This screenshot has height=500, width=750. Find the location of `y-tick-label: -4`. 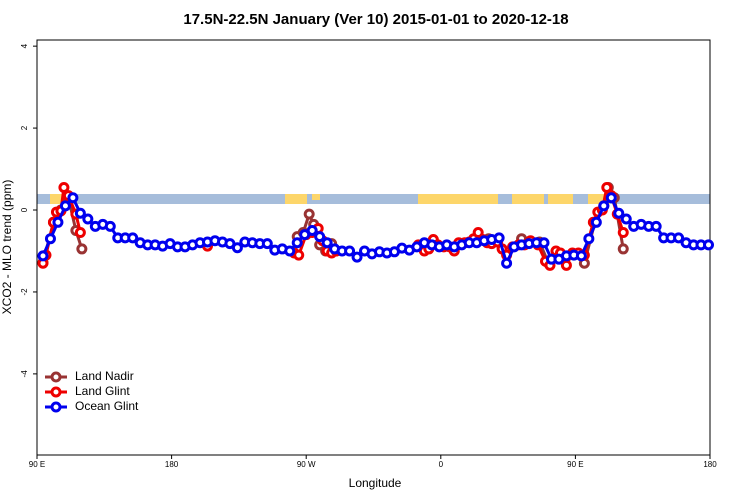

y-tick-label: -4 is located at coordinates (24, 374).